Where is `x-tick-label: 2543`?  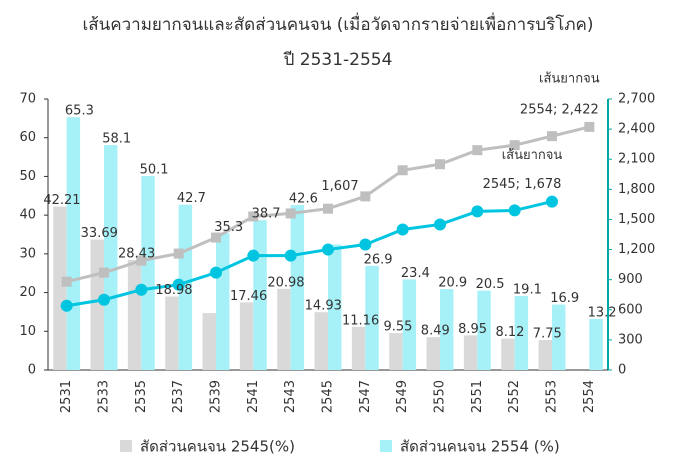 x-tick-label: 2543 is located at coordinates (290, 396).